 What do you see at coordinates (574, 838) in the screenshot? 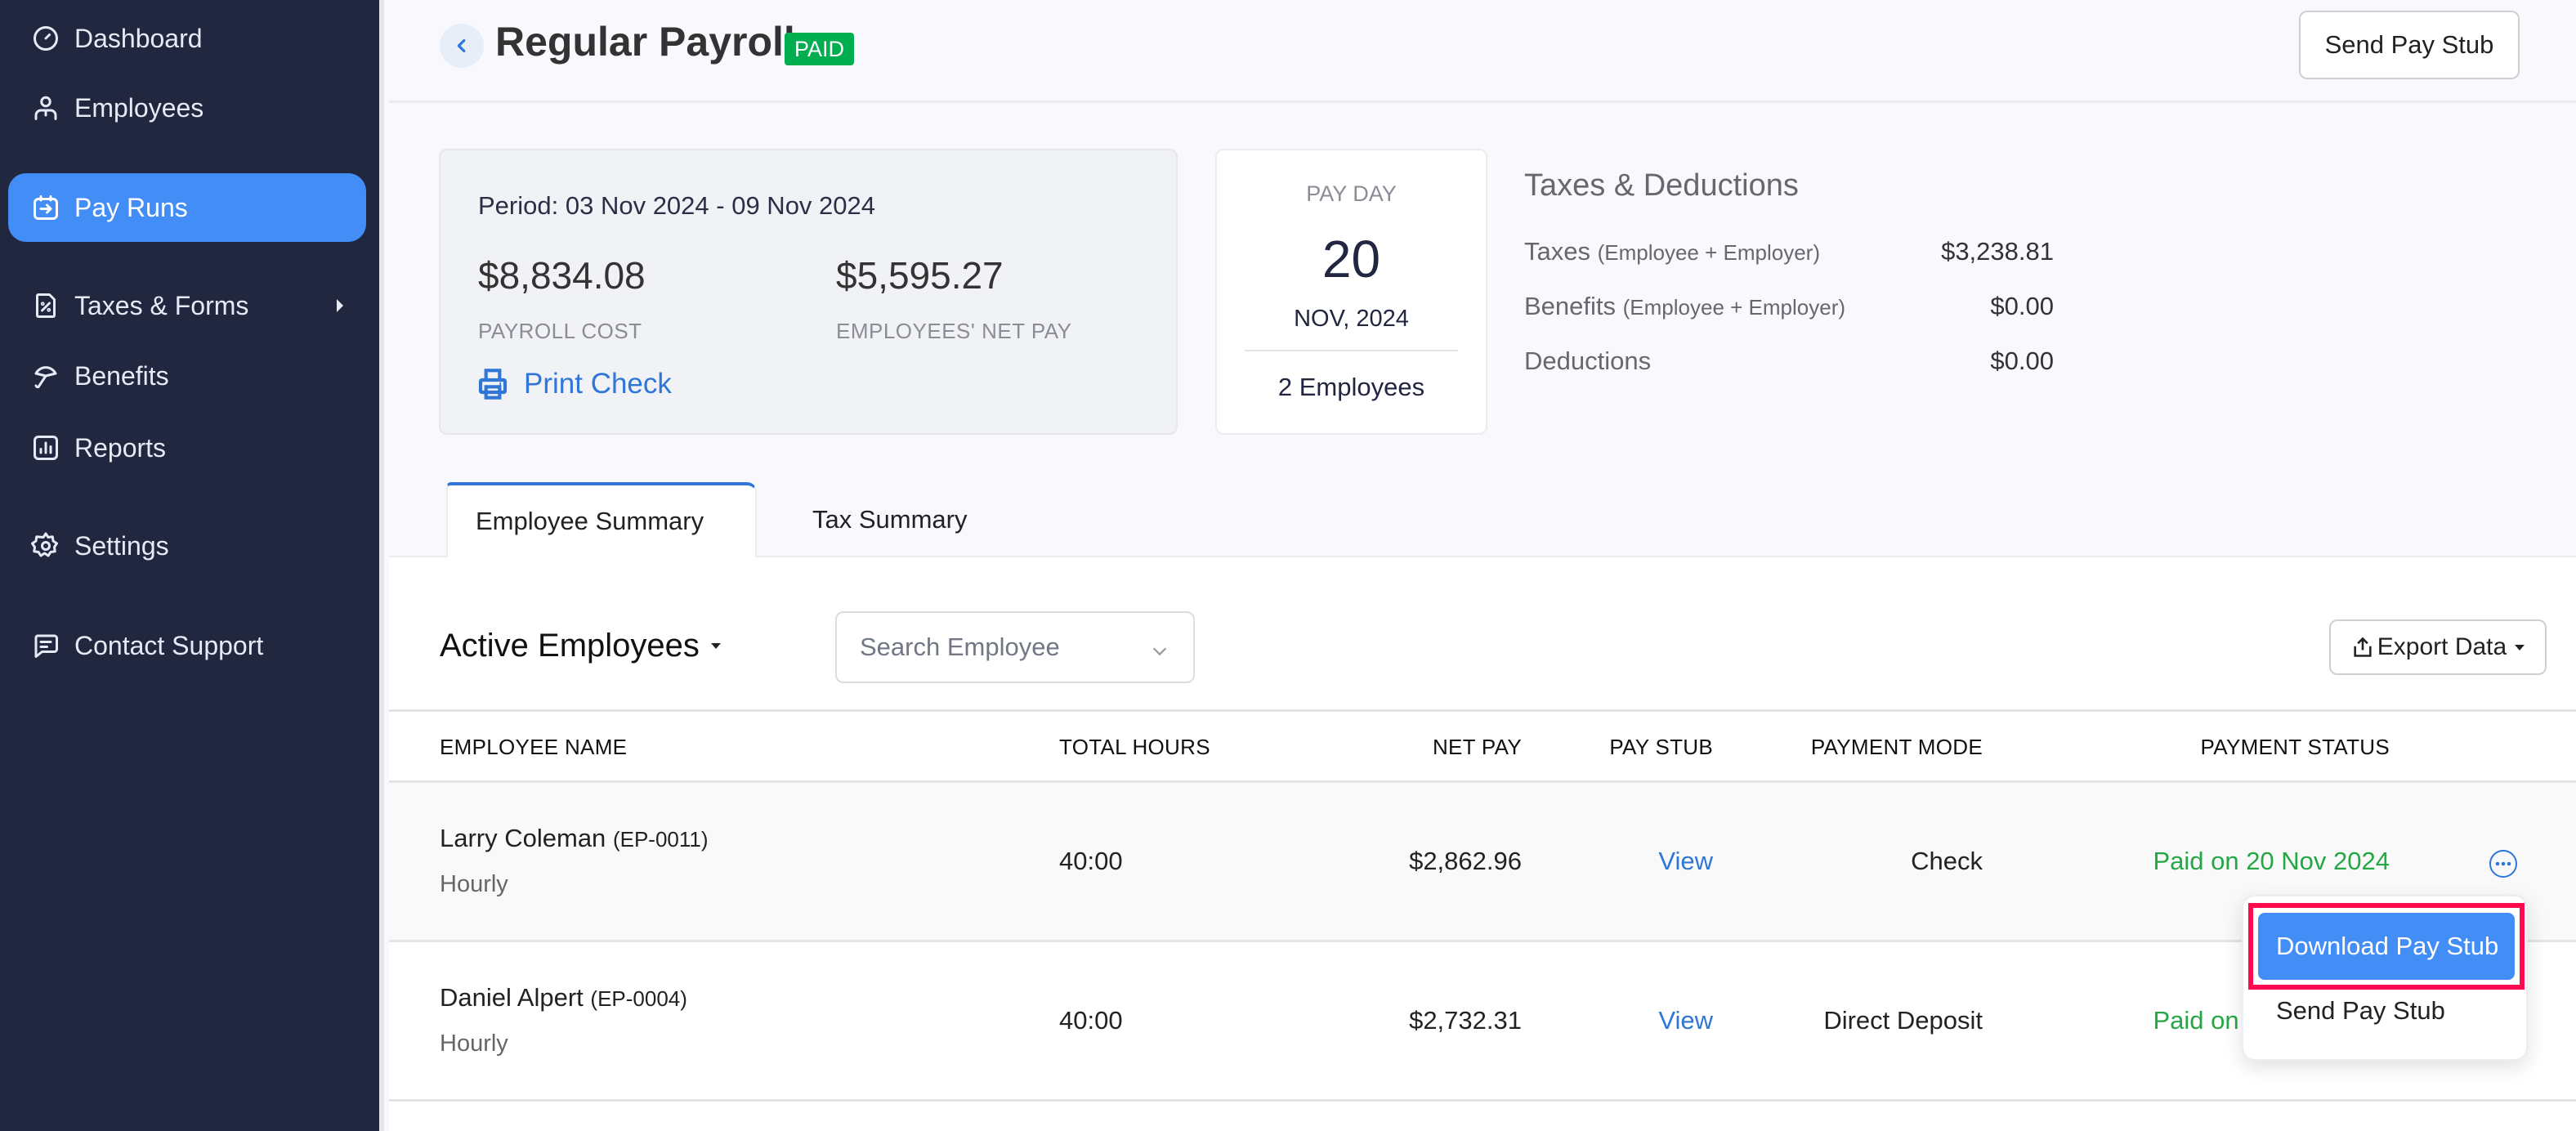
I see `employee-name: Larry Coleman (EP-0011)` at bounding box center [574, 838].